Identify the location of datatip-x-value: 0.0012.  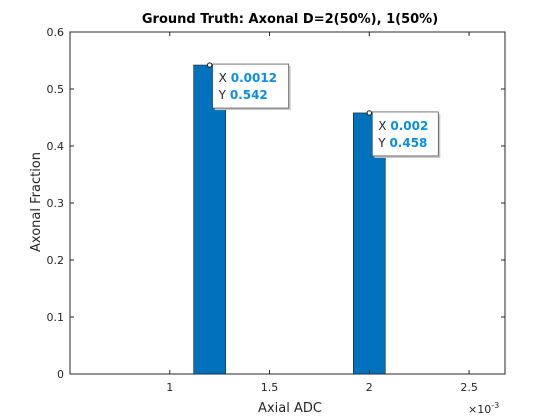
(254, 78).